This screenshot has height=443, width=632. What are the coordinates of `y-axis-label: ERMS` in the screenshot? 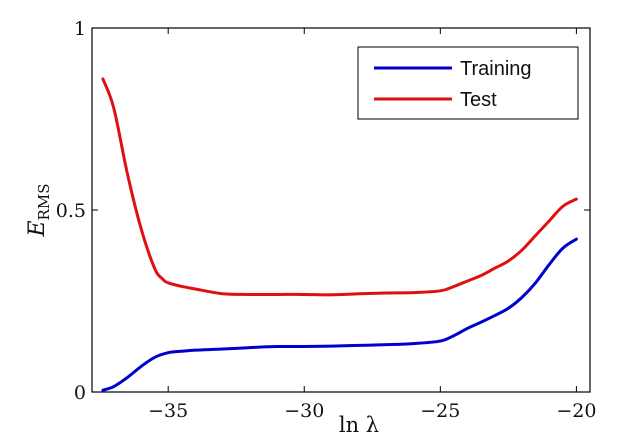 It's located at (39, 211).